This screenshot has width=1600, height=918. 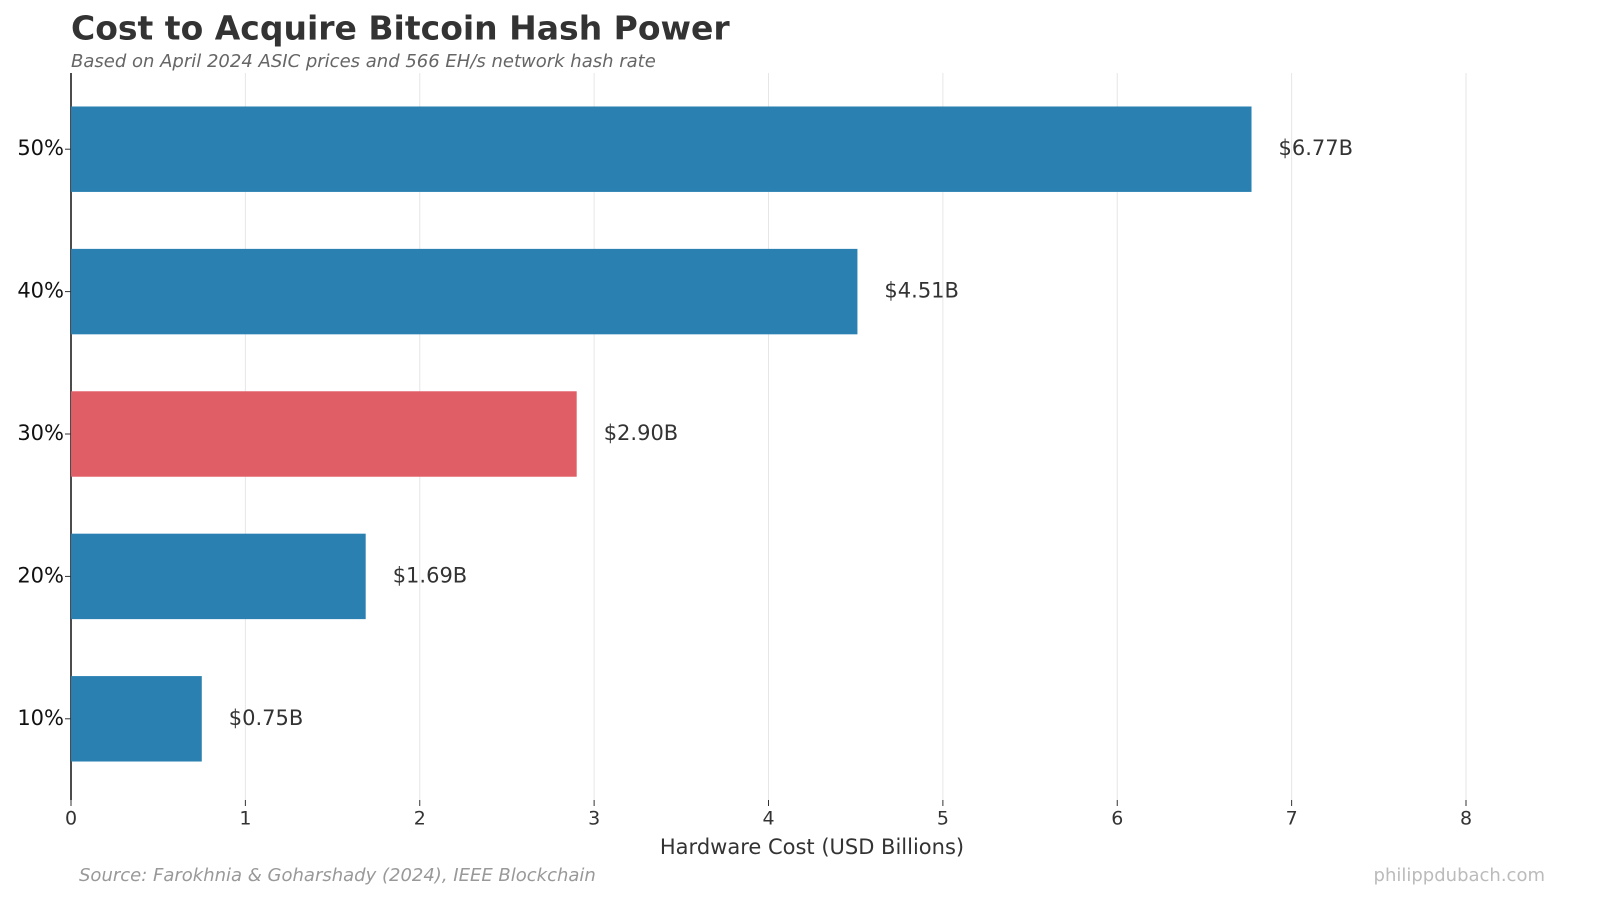 I want to click on y-tick-label: 50%, so click(x=40, y=148).